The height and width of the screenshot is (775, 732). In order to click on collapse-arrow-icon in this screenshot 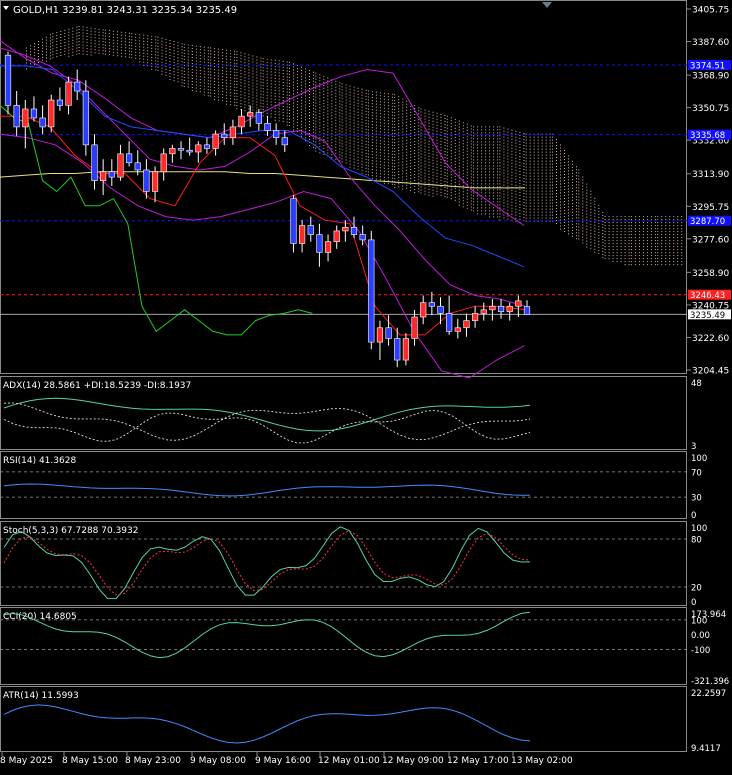, I will do `click(547, 5)`.